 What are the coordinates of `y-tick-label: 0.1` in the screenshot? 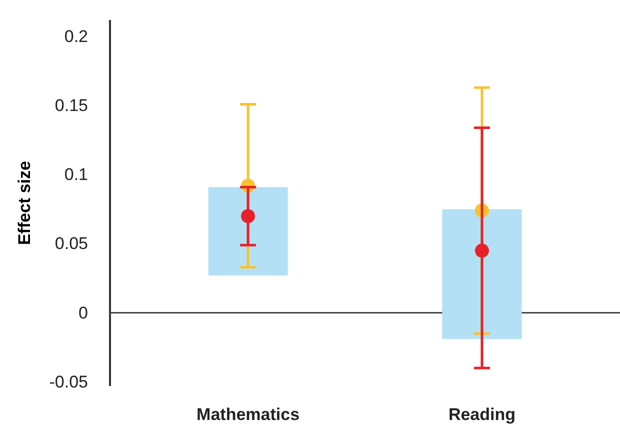 It's located at (76, 174).